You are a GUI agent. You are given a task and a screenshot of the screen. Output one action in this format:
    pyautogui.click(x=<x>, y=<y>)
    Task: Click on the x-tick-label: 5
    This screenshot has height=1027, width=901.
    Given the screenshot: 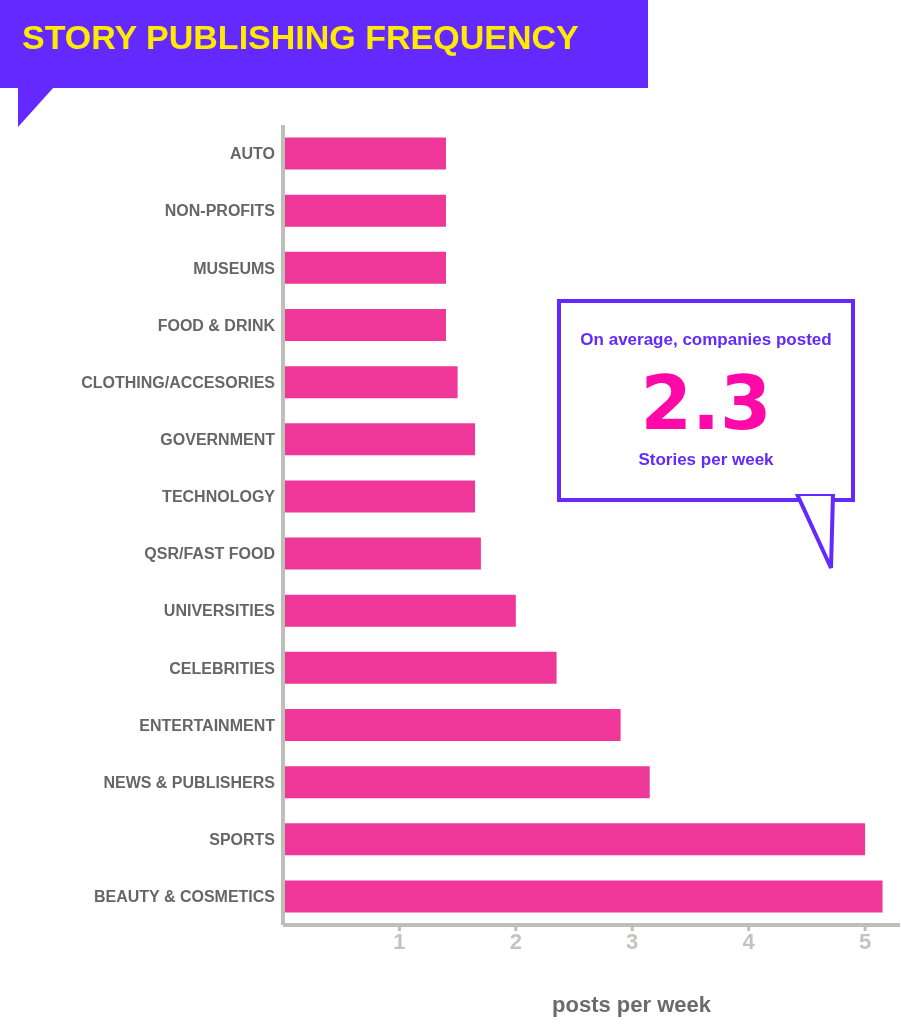 What is the action you would take?
    pyautogui.click(x=865, y=941)
    